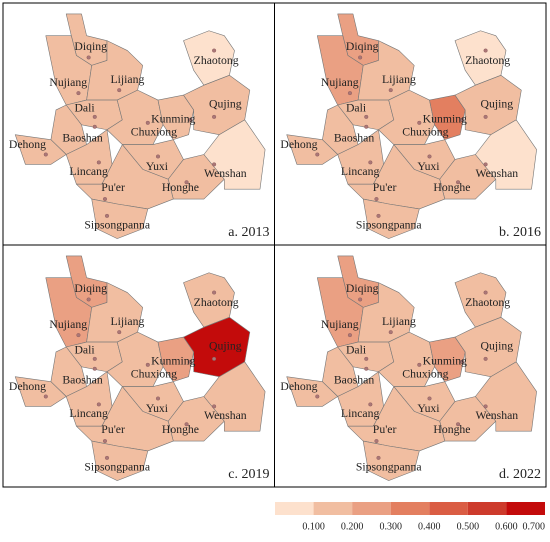 This screenshot has width=550, height=542. What do you see at coordinates (354, 138) in the screenshot?
I see `region-label: Baoshan` at bounding box center [354, 138].